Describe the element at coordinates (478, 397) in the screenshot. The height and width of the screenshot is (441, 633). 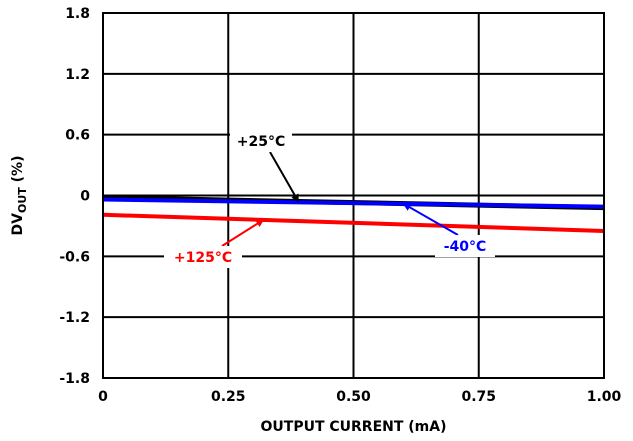
I see `x-tick-label: 0.75` at that location.